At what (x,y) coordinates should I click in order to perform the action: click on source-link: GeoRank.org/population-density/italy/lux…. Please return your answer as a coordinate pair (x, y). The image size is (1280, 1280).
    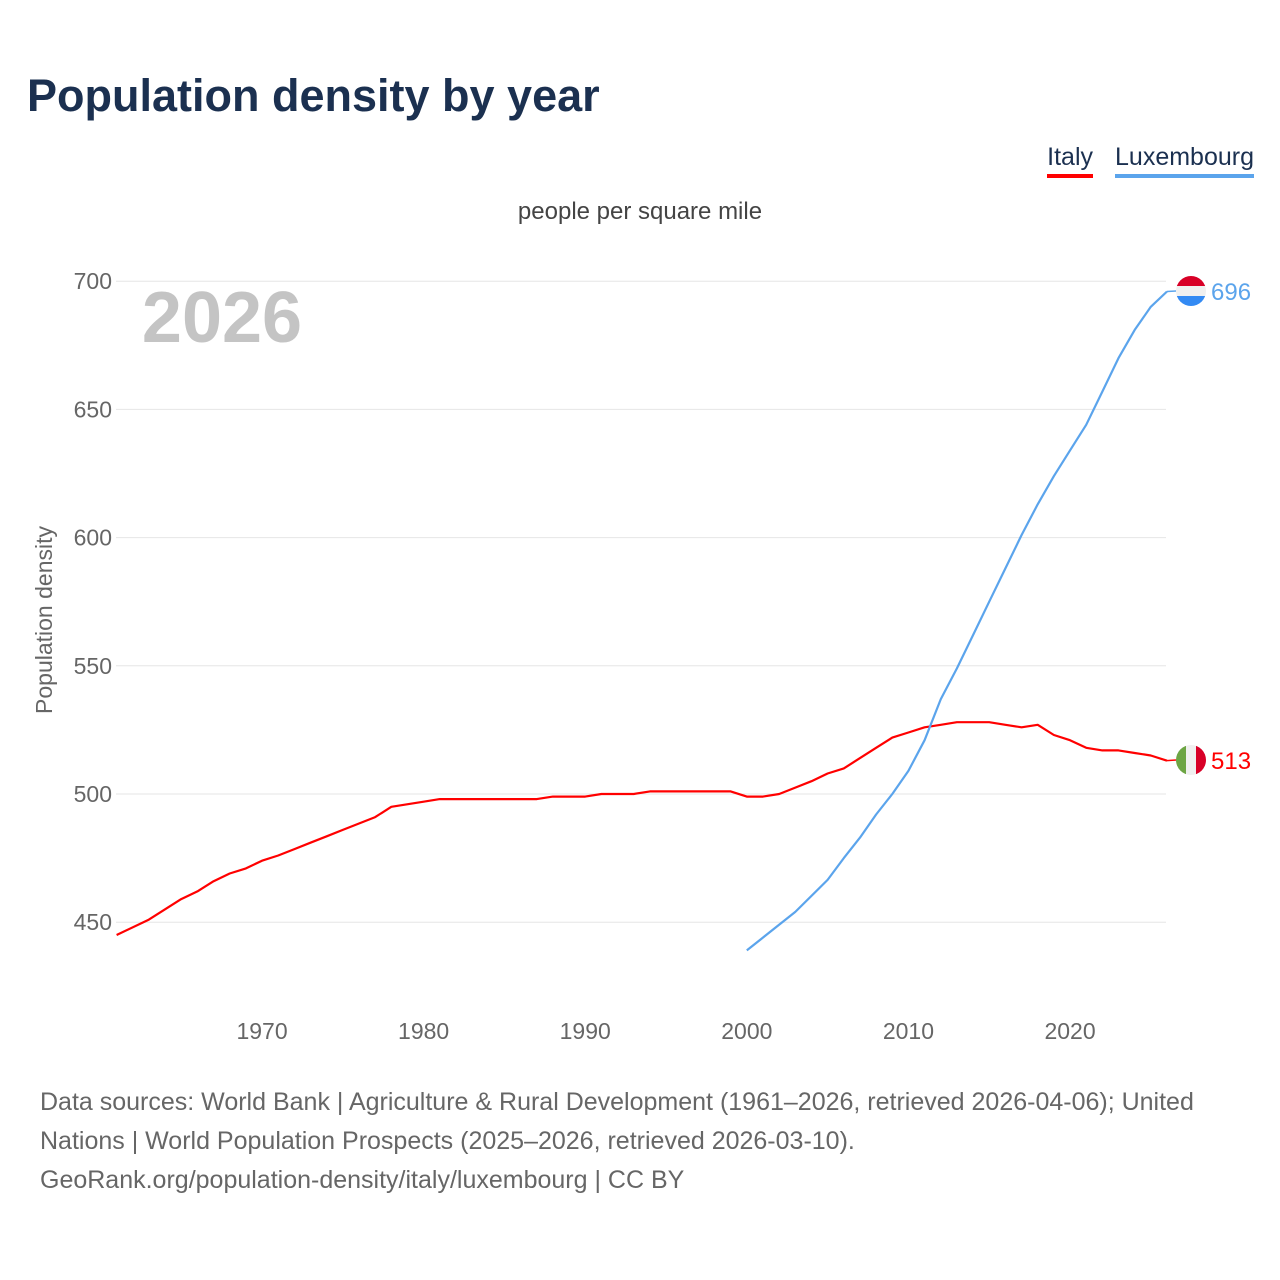
    Looking at the image, I should click on (362, 1180).